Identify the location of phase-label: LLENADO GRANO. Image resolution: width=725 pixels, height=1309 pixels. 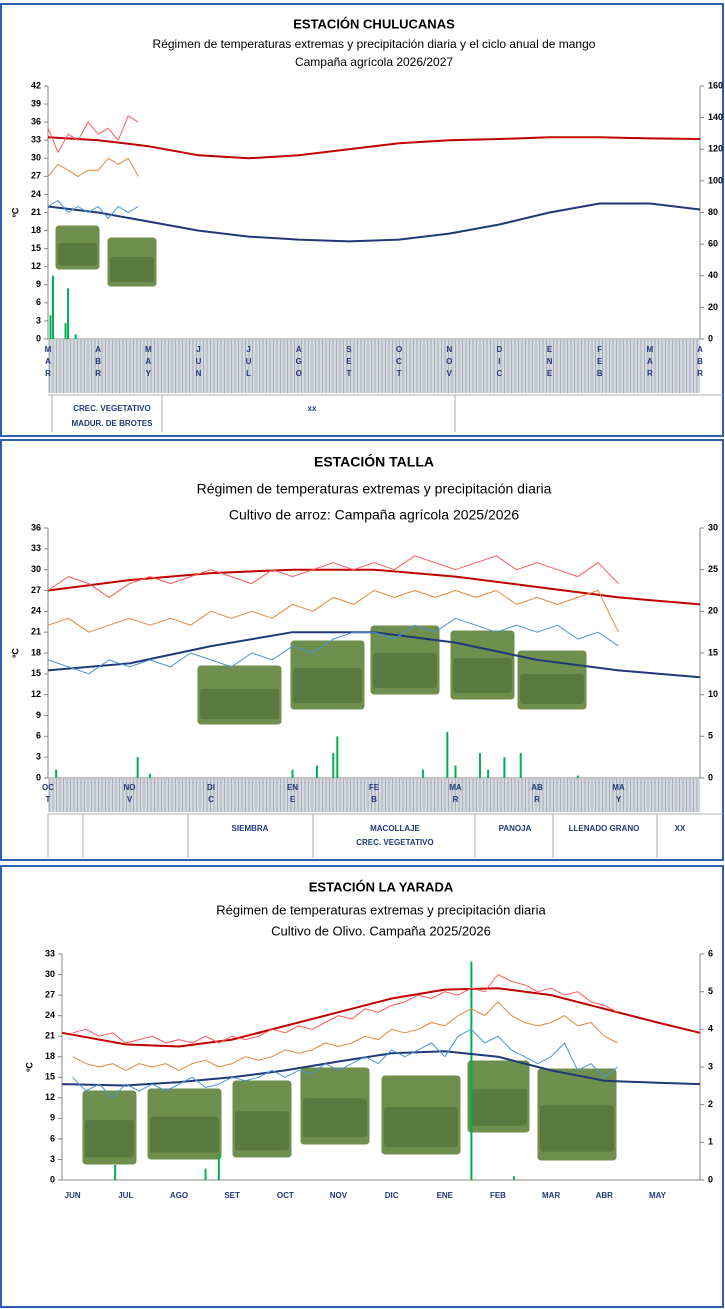
(604, 828).